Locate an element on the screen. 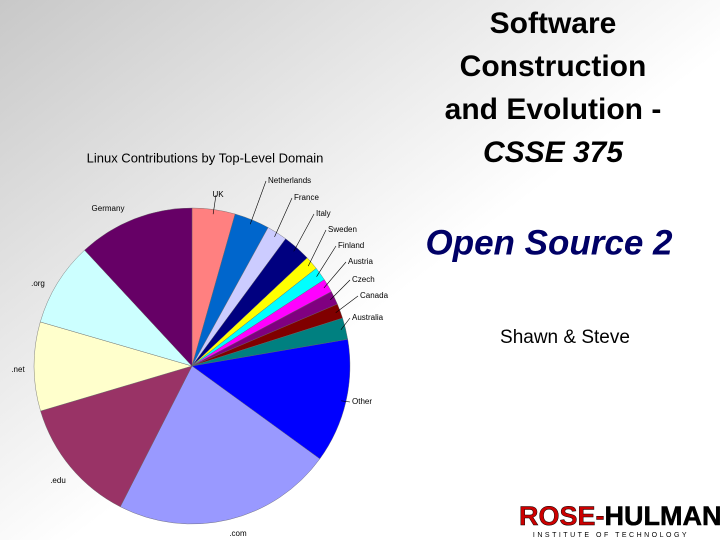 This screenshot has width=720, height=540. title-line: CSSE 375 is located at coordinates (553, 152).